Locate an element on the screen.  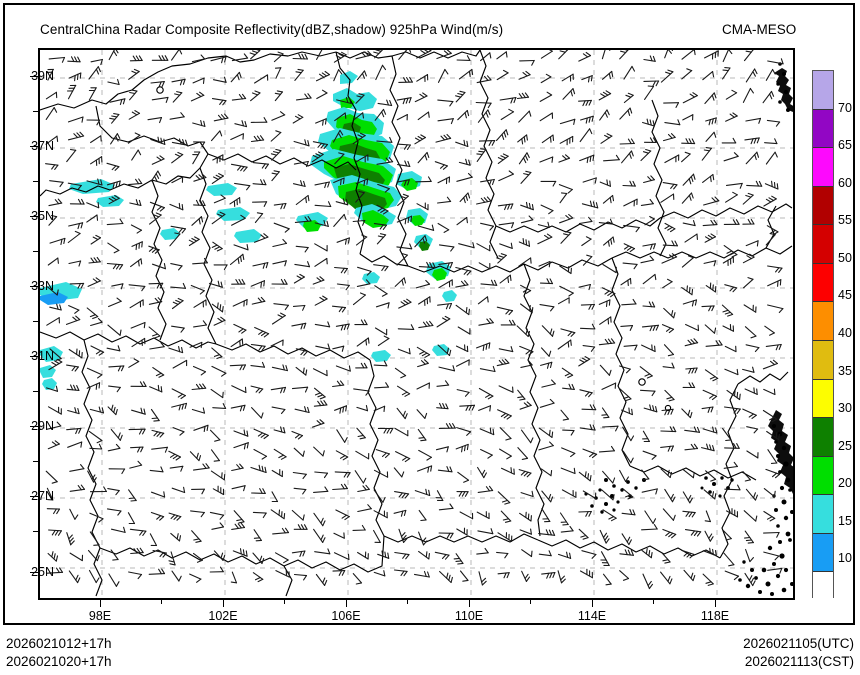
y-tick-32n is located at coordinates (35, 321).